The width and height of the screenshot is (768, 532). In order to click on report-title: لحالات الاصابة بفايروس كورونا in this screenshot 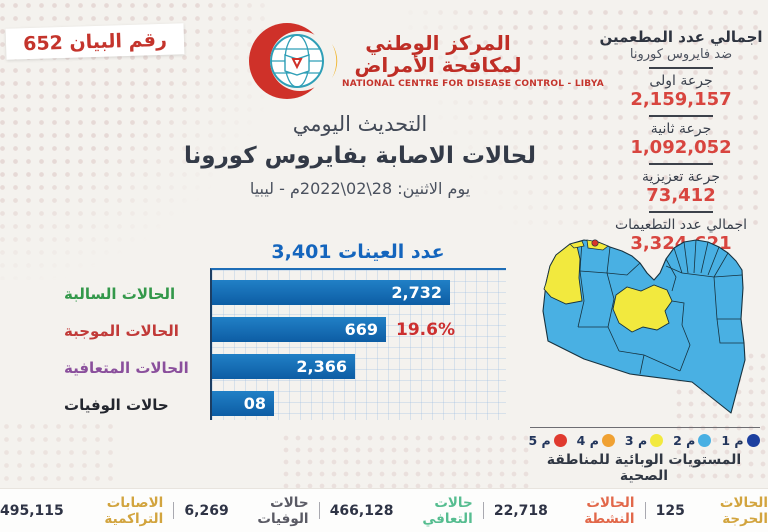, I will do `click(360, 156)`.